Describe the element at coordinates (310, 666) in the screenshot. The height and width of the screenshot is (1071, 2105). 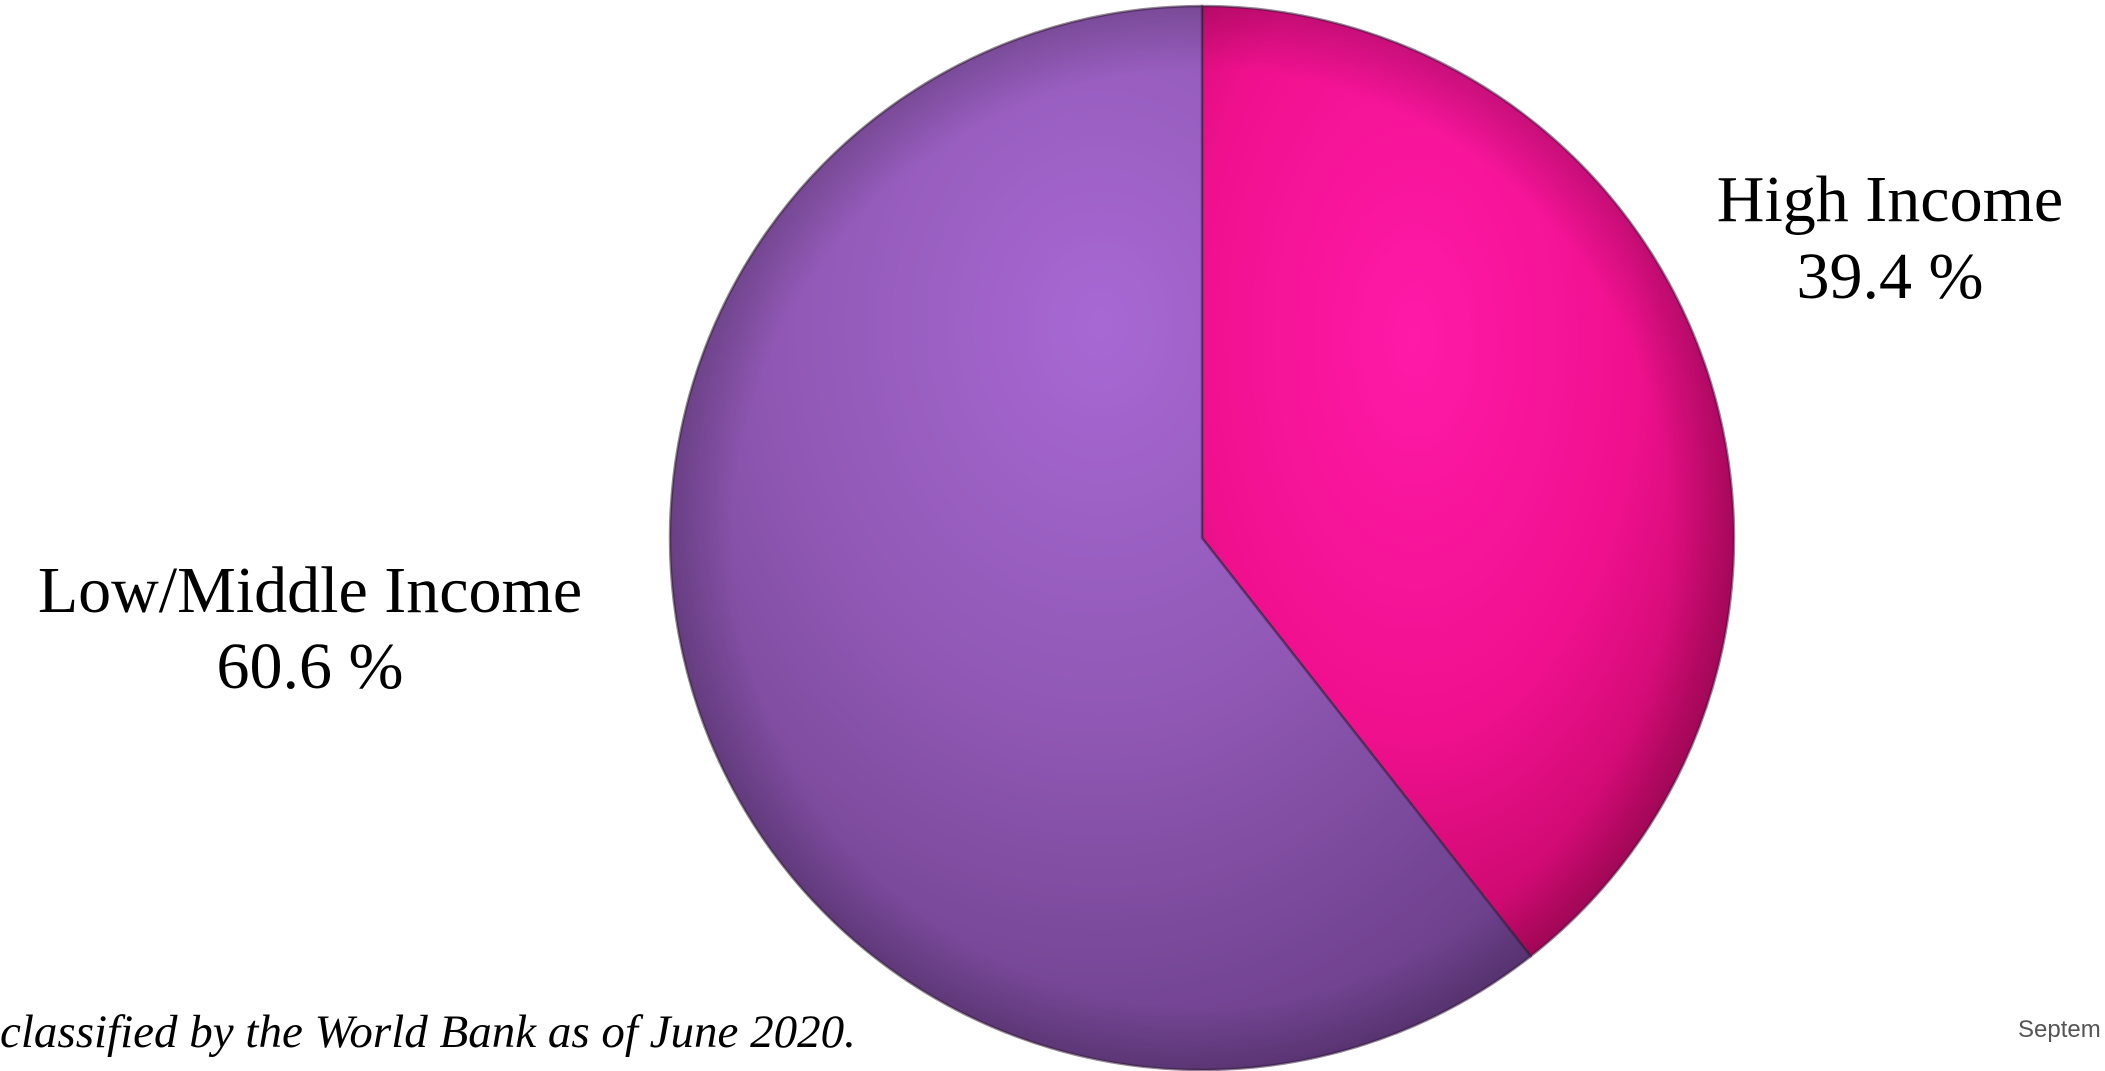
I see `slice-value-low-middle-income: 60.6 %` at that location.